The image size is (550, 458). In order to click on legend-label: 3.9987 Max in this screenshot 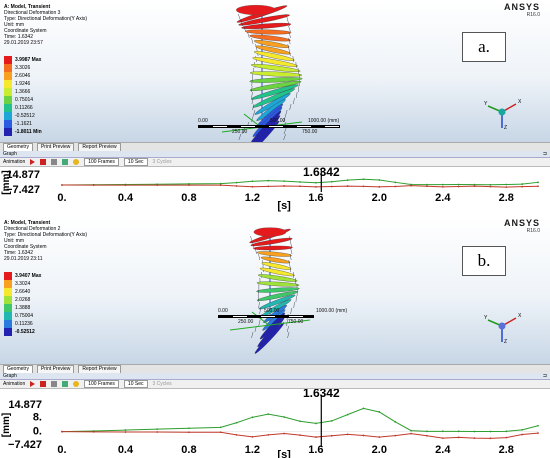, I will do `click(28, 60)`.